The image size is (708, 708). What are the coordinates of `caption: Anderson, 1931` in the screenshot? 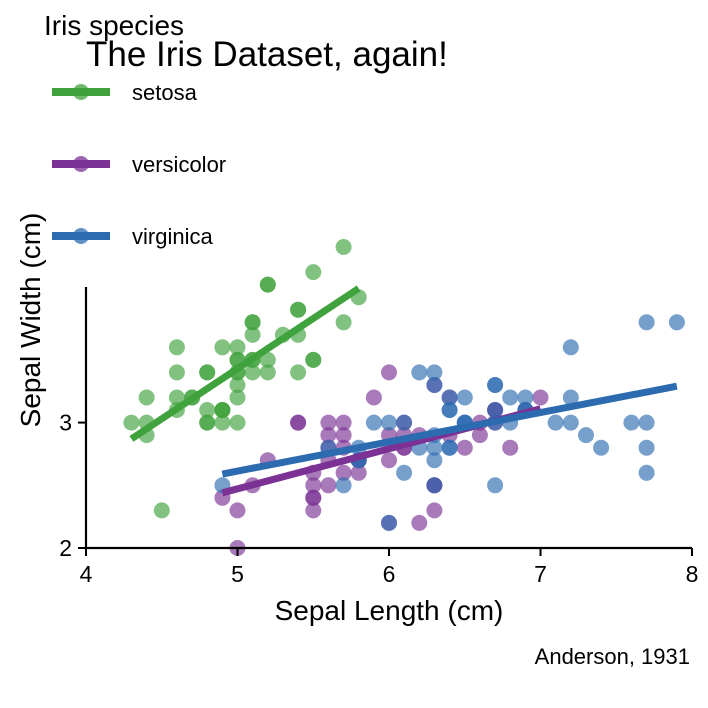 It's located at (612, 656).